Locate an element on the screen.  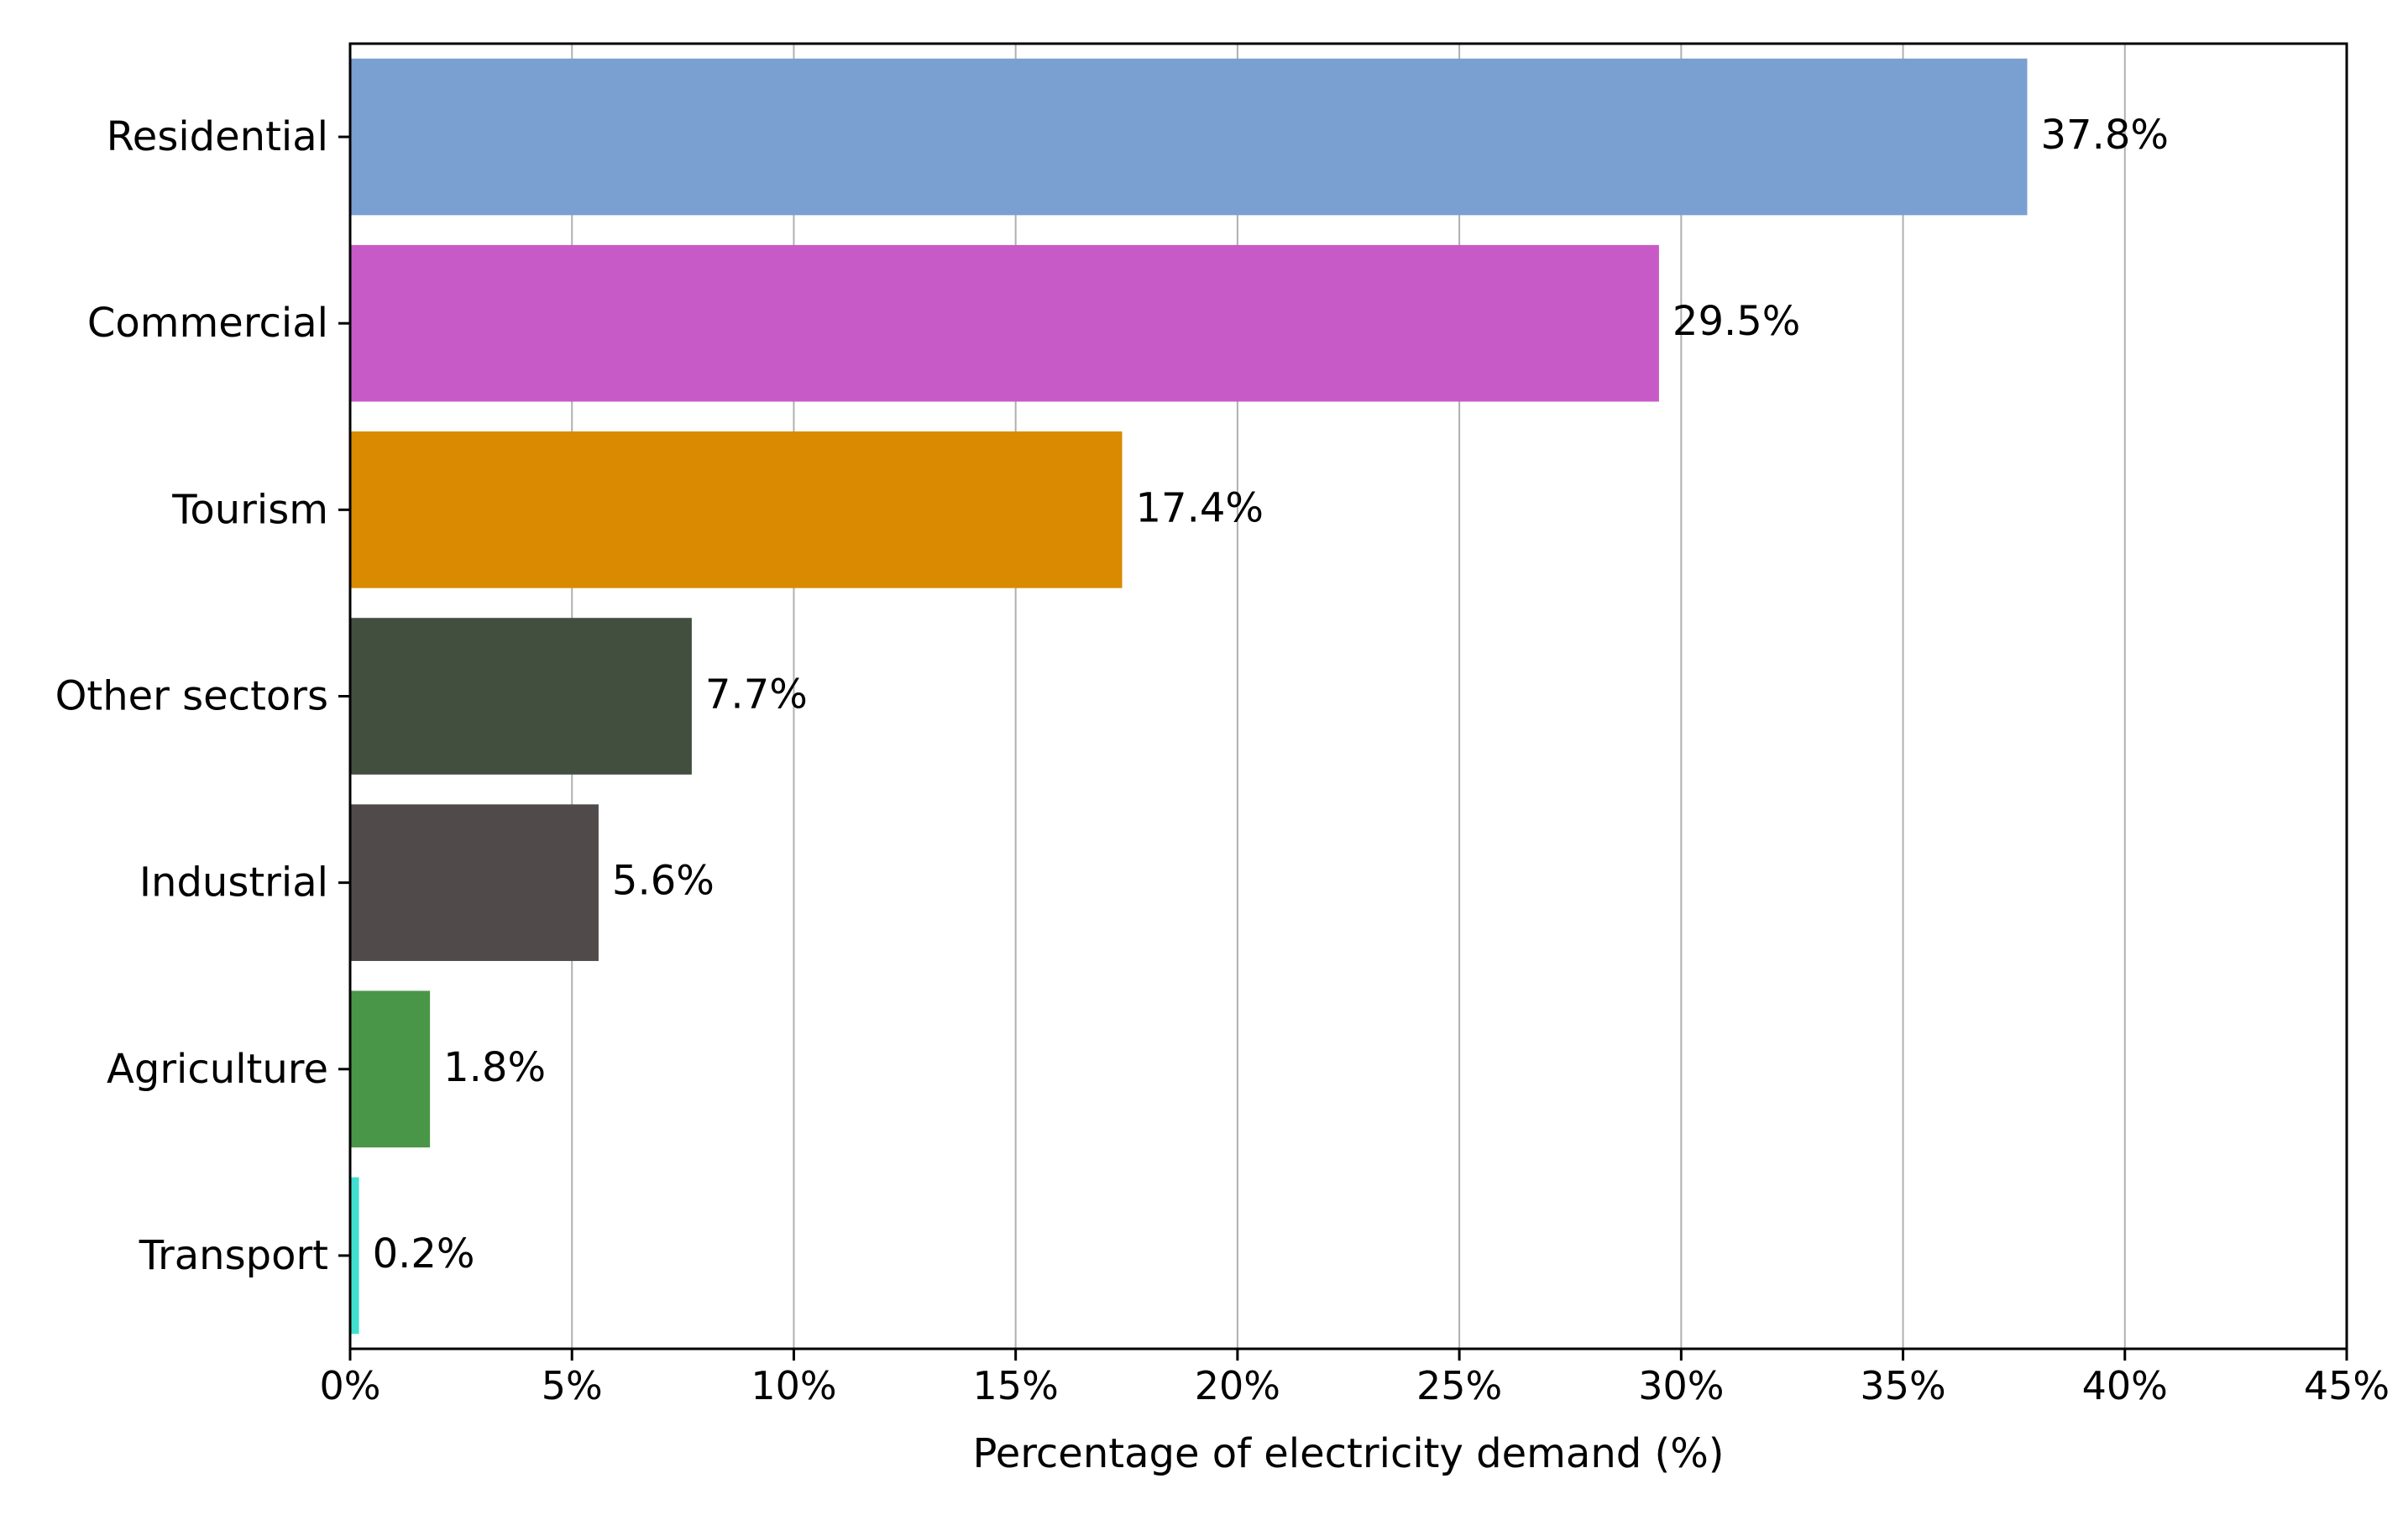
bar-industrial is located at coordinates (474, 882).